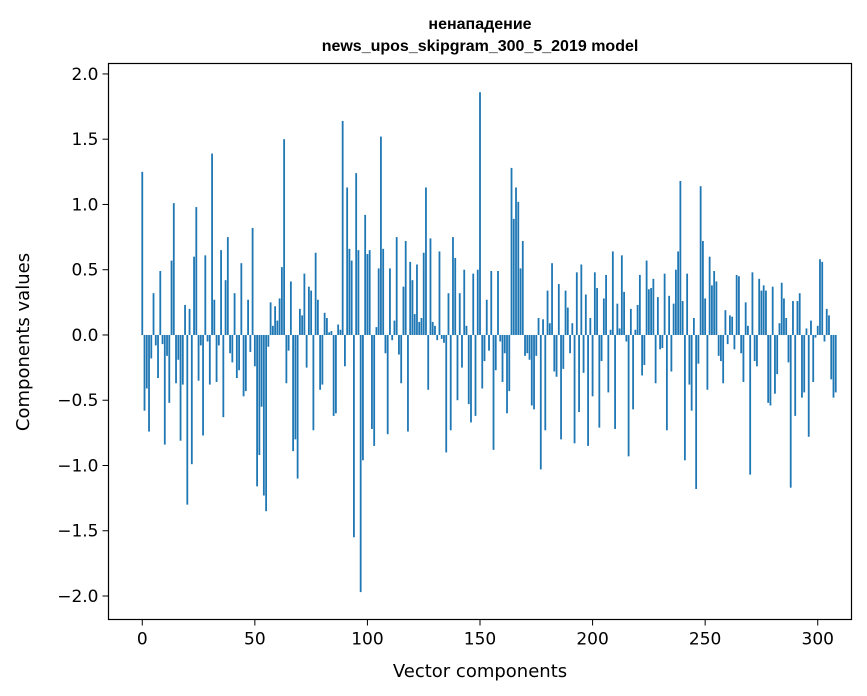 The image size is (867, 696). I want to click on y-ticks-group: 2.0 1.5 1.0 0.5 0.0 −0.5 −1.0 −1.5 −2.0, so click(83, 336).